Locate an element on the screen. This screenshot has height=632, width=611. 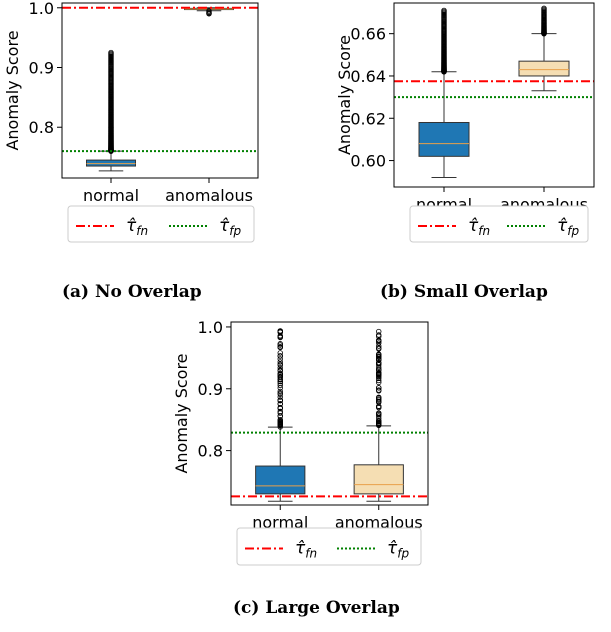
plot-frame is located at coordinates (494, 95).